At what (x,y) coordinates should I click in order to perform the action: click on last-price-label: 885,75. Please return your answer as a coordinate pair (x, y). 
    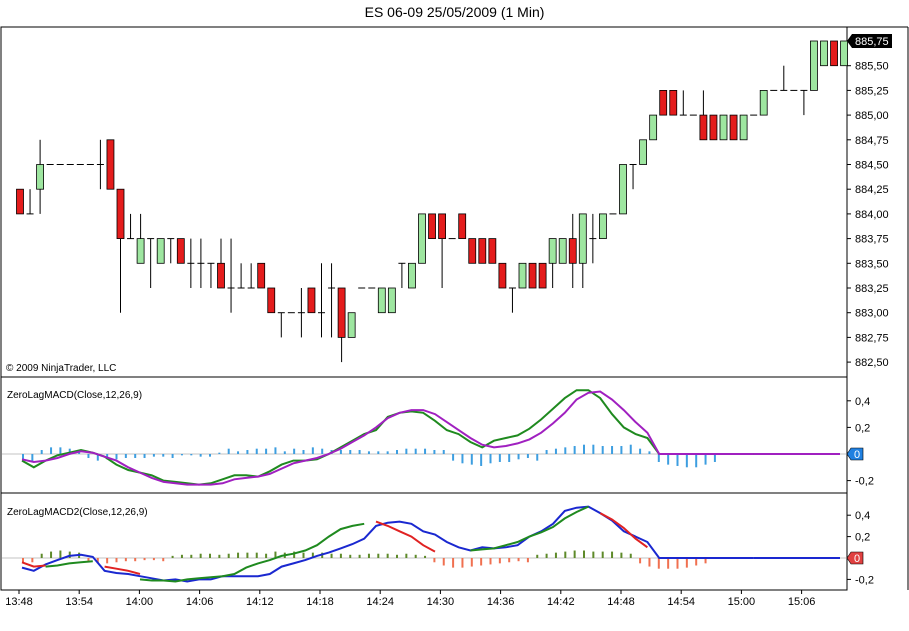
    Looking at the image, I should click on (872, 42).